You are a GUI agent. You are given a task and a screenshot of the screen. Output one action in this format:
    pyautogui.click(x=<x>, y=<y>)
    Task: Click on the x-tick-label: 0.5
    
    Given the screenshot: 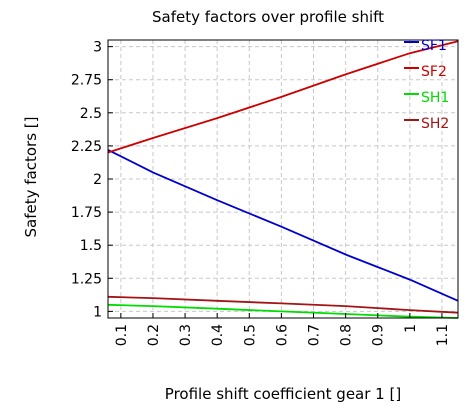 What is the action you would take?
    pyautogui.click(x=250, y=335)
    